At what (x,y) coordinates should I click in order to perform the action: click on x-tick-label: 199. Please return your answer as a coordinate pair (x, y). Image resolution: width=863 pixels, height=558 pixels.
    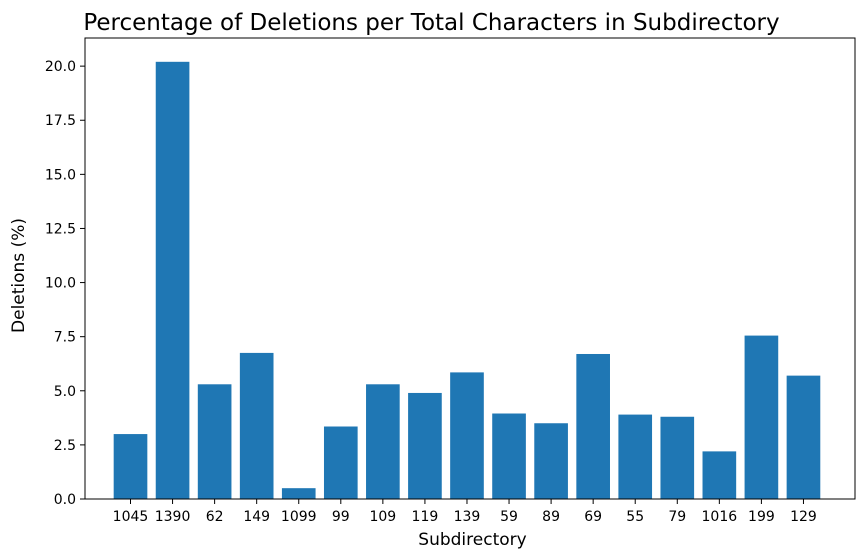
    Looking at the image, I should click on (761, 517).